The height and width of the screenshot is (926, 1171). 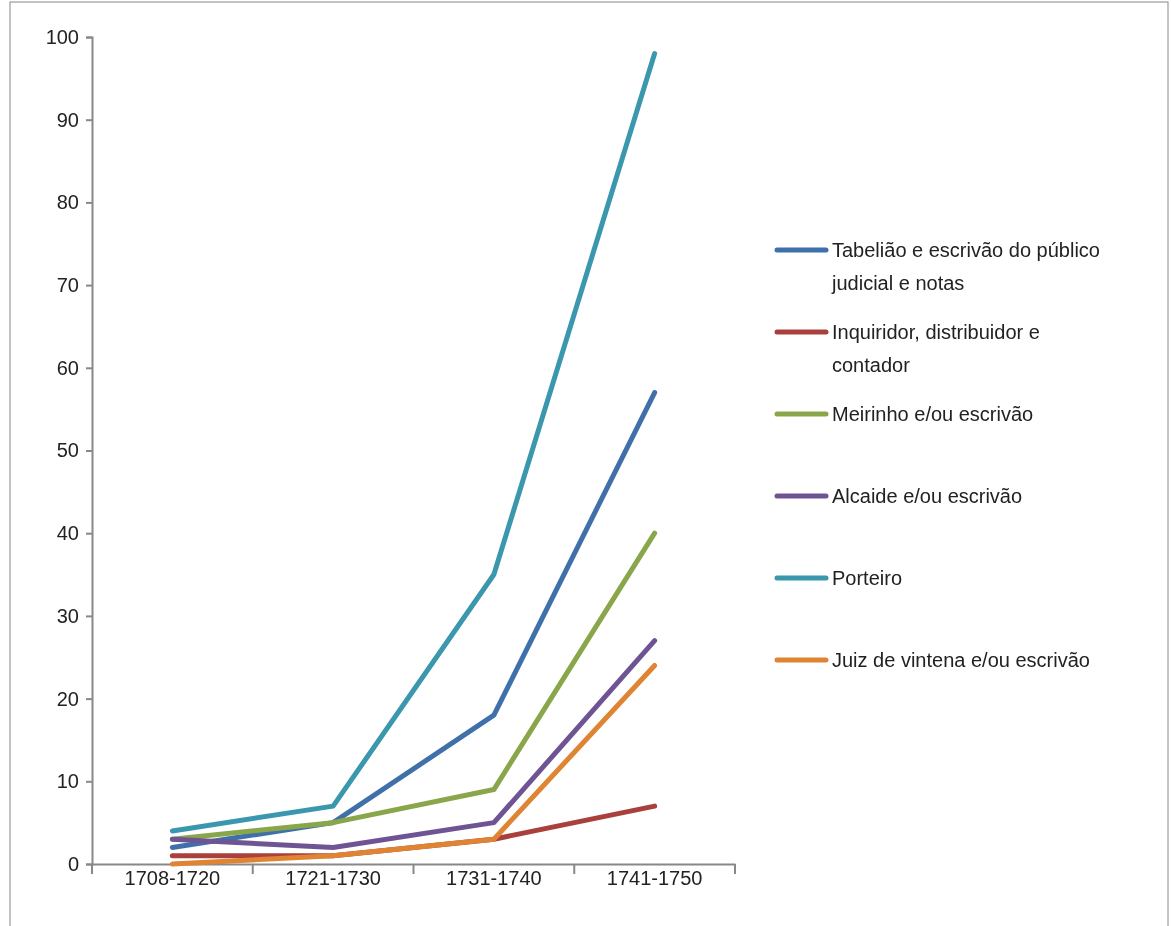 What do you see at coordinates (67, 615) in the screenshot?
I see `y-tick-label: 30` at bounding box center [67, 615].